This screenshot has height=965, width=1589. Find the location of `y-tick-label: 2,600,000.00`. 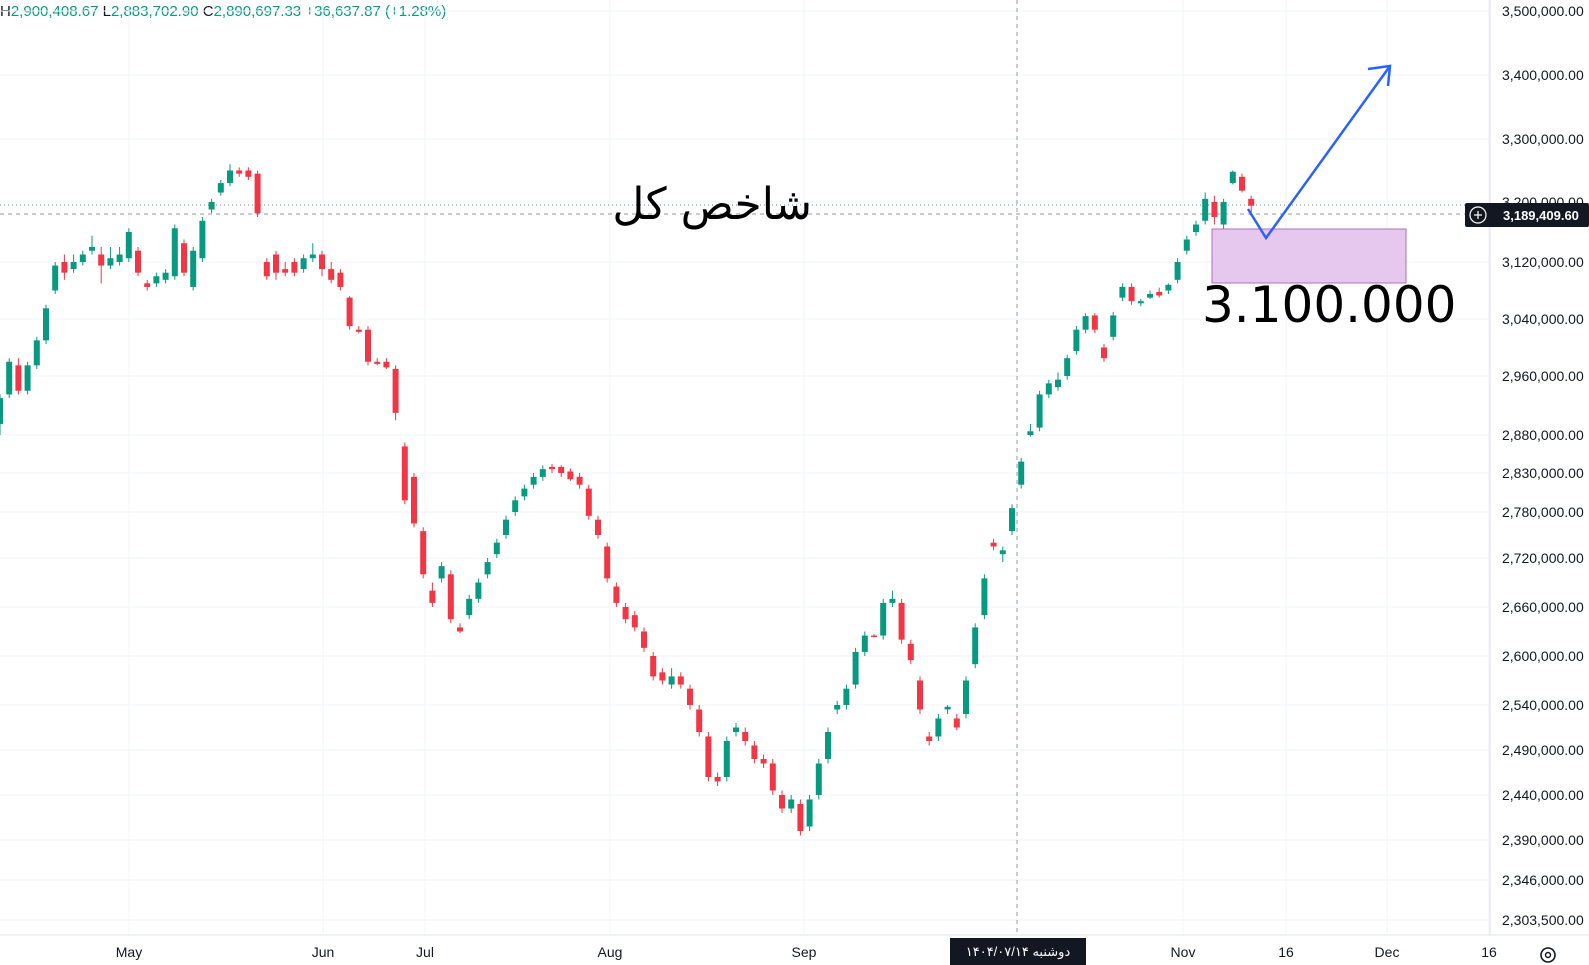

y-tick-label: 2,600,000.00 is located at coordinates (1543, 656).